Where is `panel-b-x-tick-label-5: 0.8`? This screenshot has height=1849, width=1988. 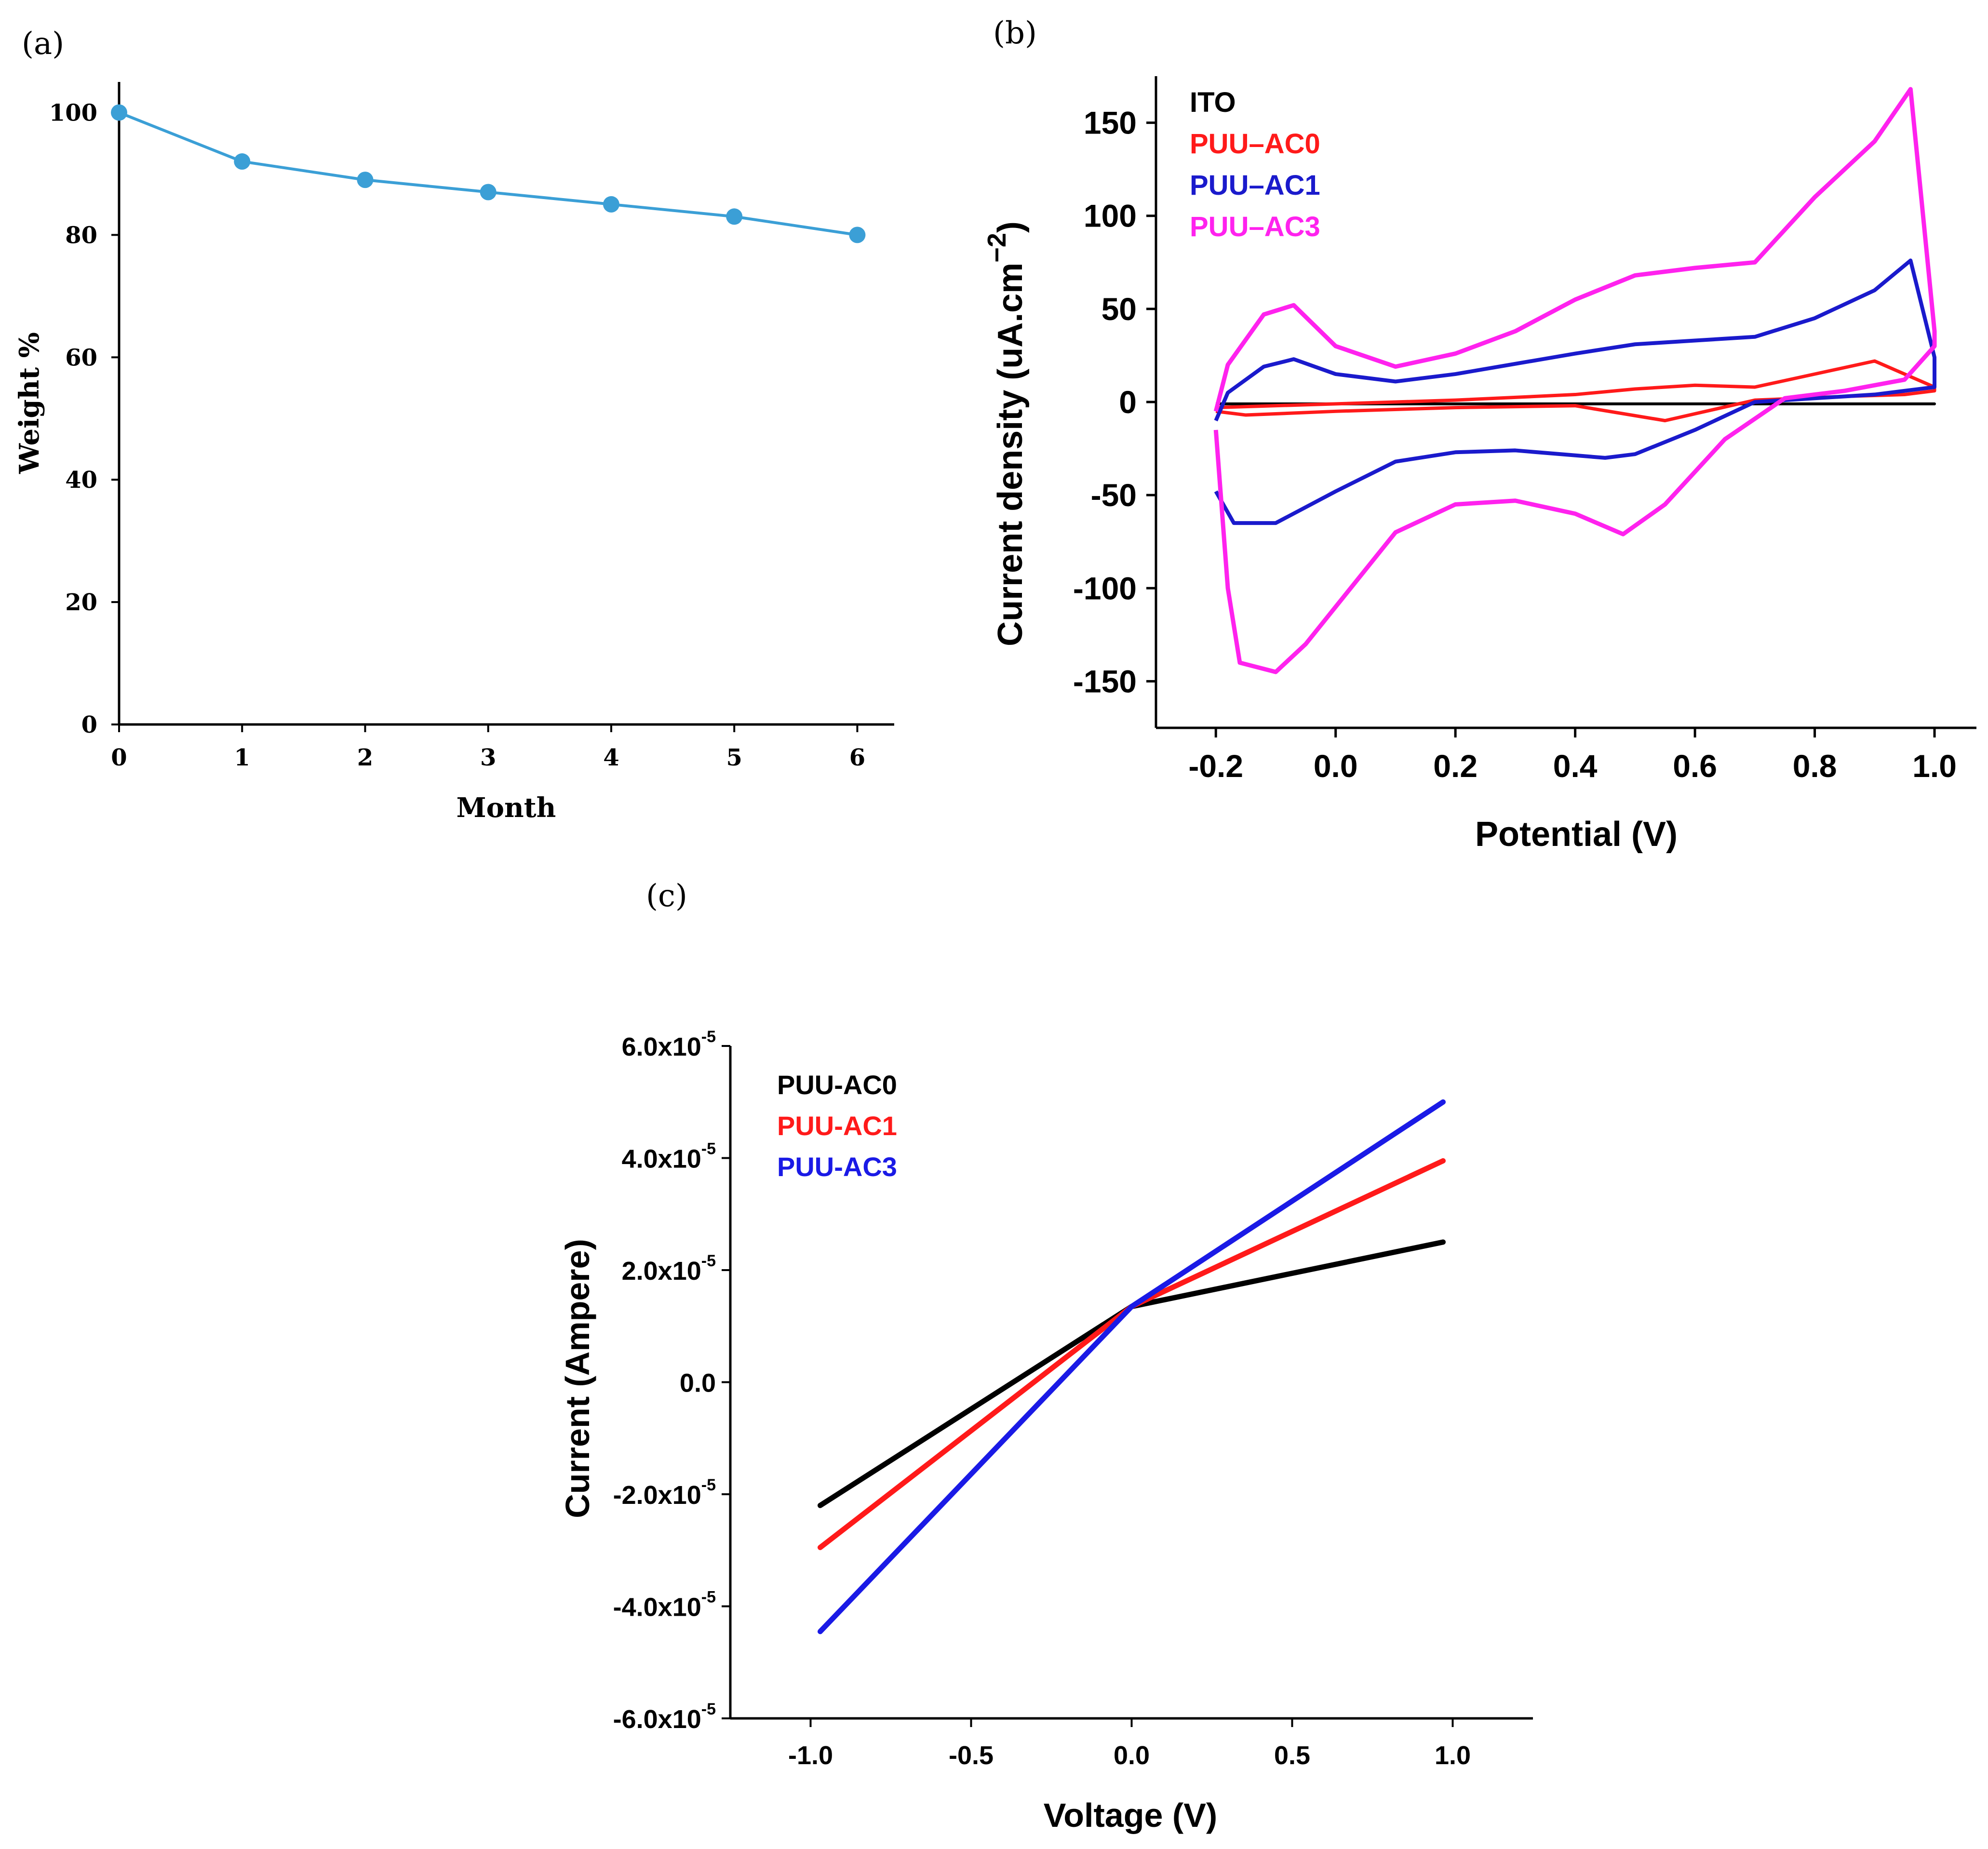 panel-b-x-tick-label-5: 0.8 is located at coordinates (1815, 766).